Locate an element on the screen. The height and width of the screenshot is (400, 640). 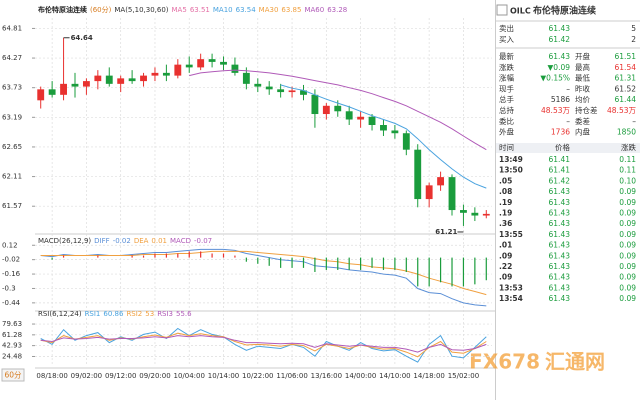
watermark: FX678 is located at coordinates (504, 362).